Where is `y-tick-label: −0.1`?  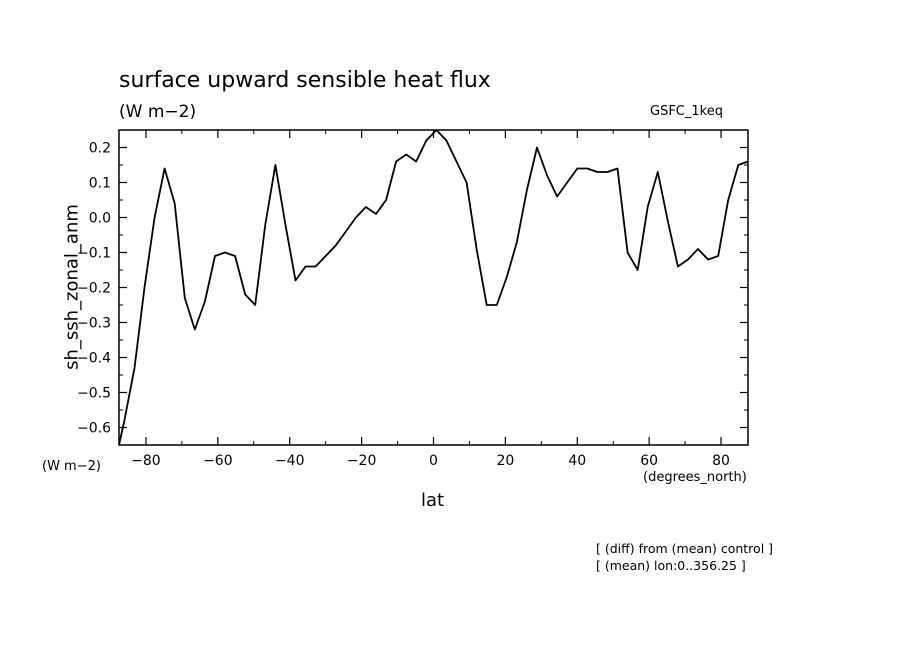
y-tick-label: −0.1 is located at coordinates (94, 254).